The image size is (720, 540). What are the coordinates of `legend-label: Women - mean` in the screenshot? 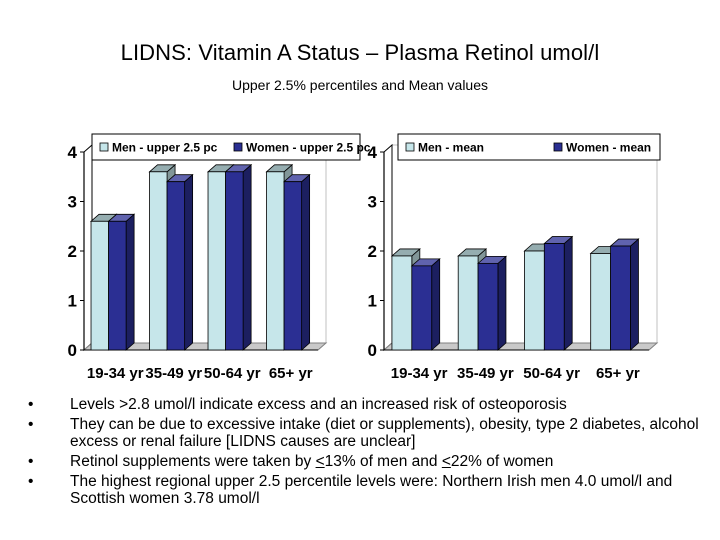 It's located at (608, 148).